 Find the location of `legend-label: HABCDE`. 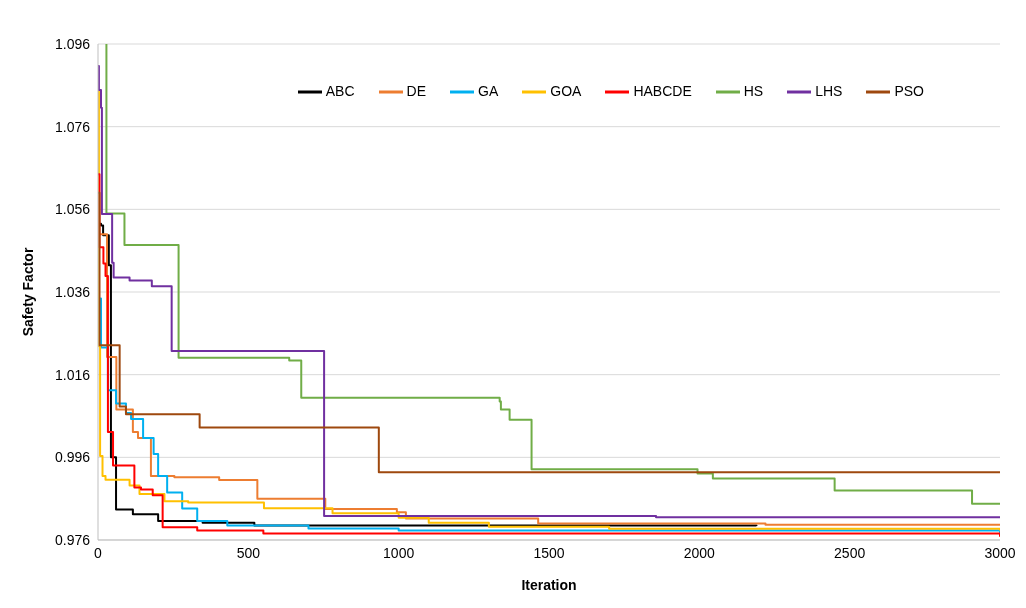

legend-label: HABCDE is located at coordinates (662, 90).